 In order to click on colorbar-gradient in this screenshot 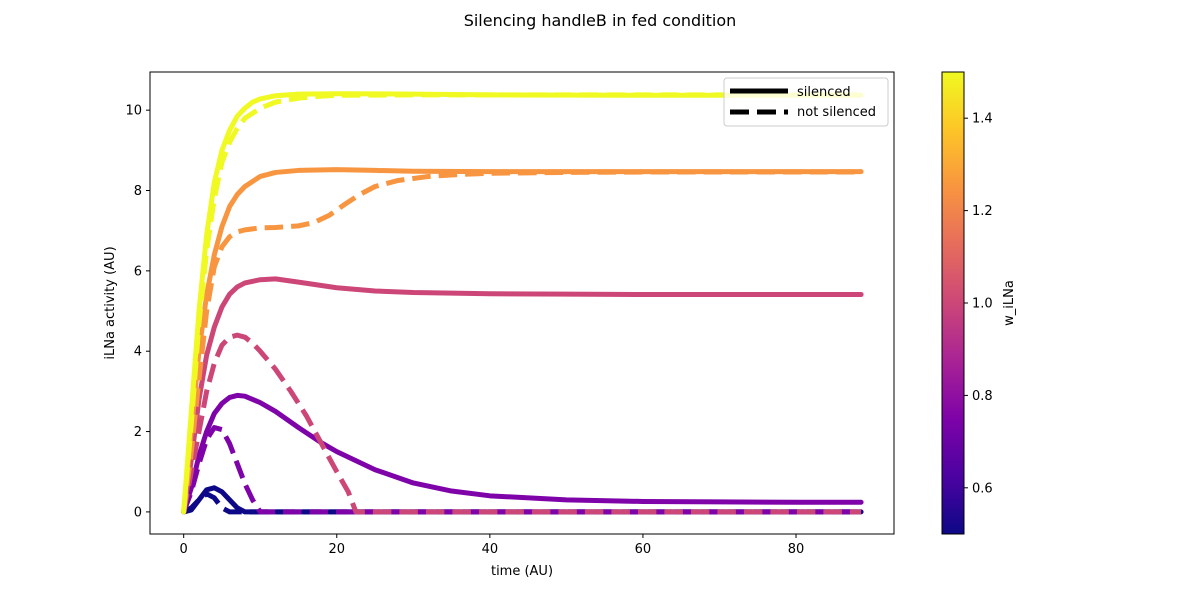, I will do `click(953, 303)`.